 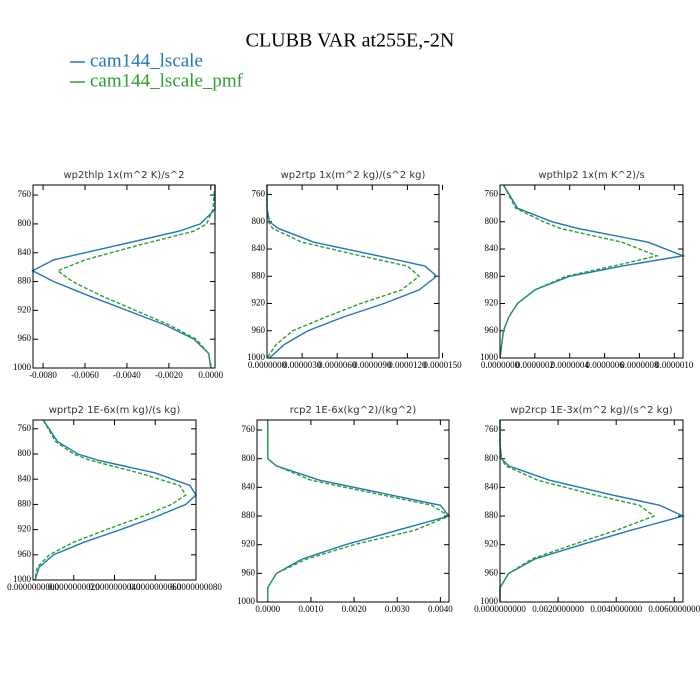 I want to click on x-tick-label: -0.0020, so click(x=169, y=375).